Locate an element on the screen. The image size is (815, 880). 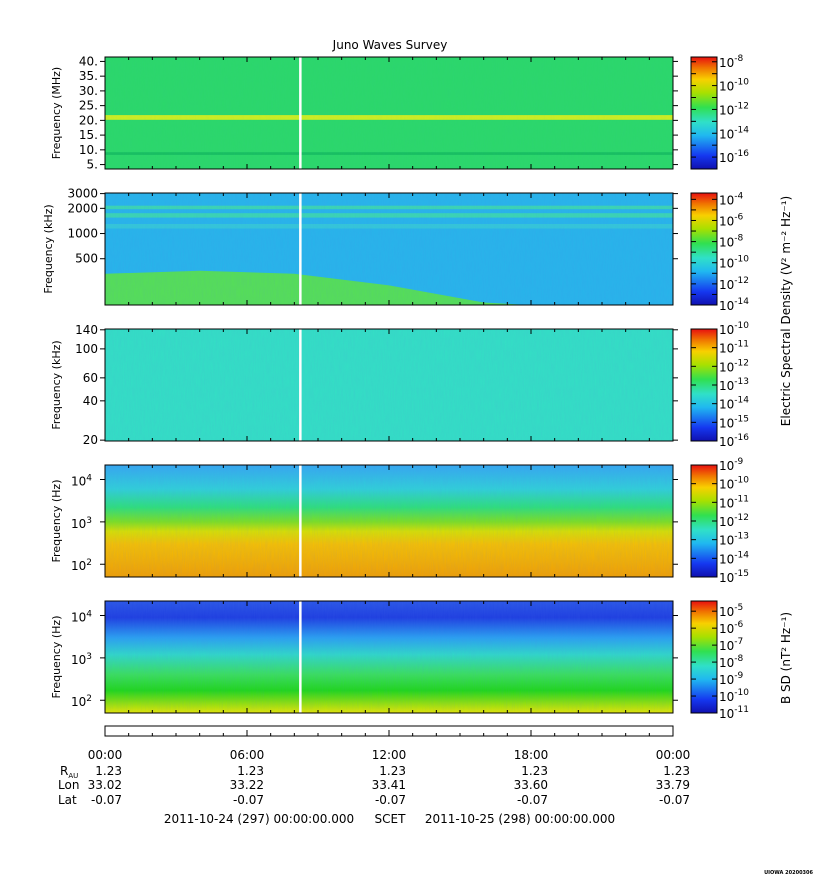
panel-5: 104 103 102 Frequency (Hz) is located at coordinates (364, 657).